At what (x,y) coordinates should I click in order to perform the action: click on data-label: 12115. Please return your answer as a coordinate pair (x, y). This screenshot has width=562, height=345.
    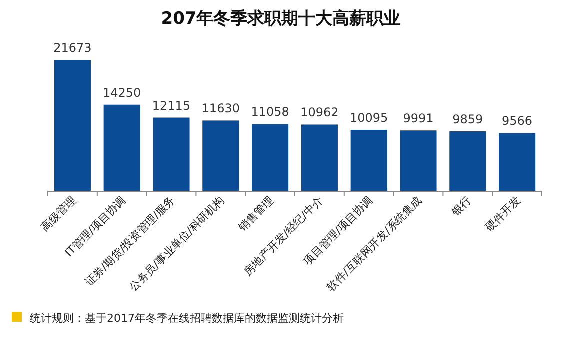
    Looking at the image, I should click on (171, 105).